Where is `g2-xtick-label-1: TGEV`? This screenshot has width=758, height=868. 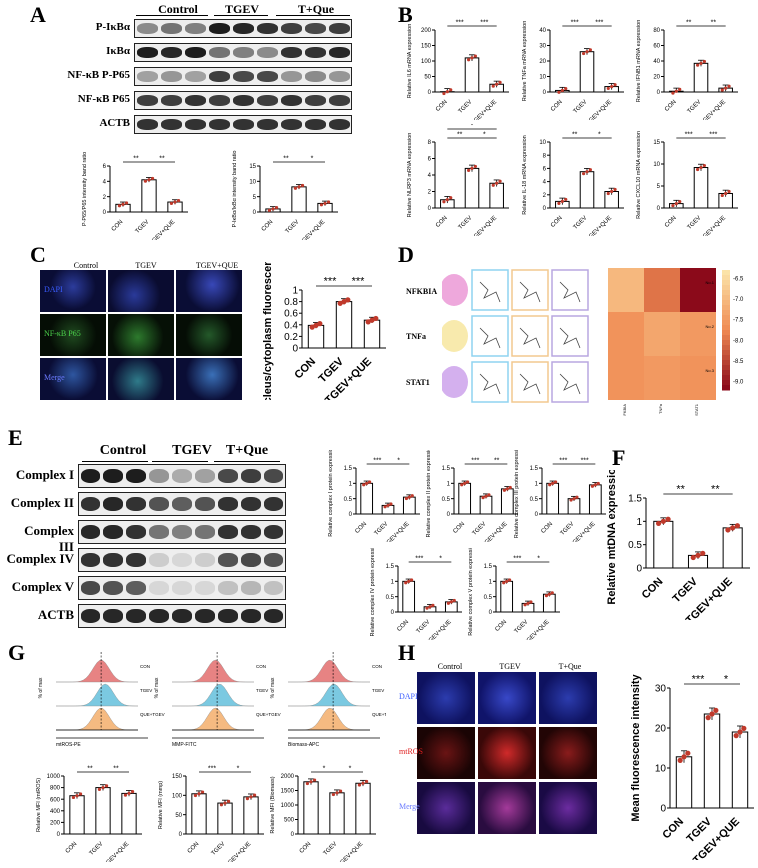 g2-xtick-label-1: TGEV is located at coordinates (219, 849).